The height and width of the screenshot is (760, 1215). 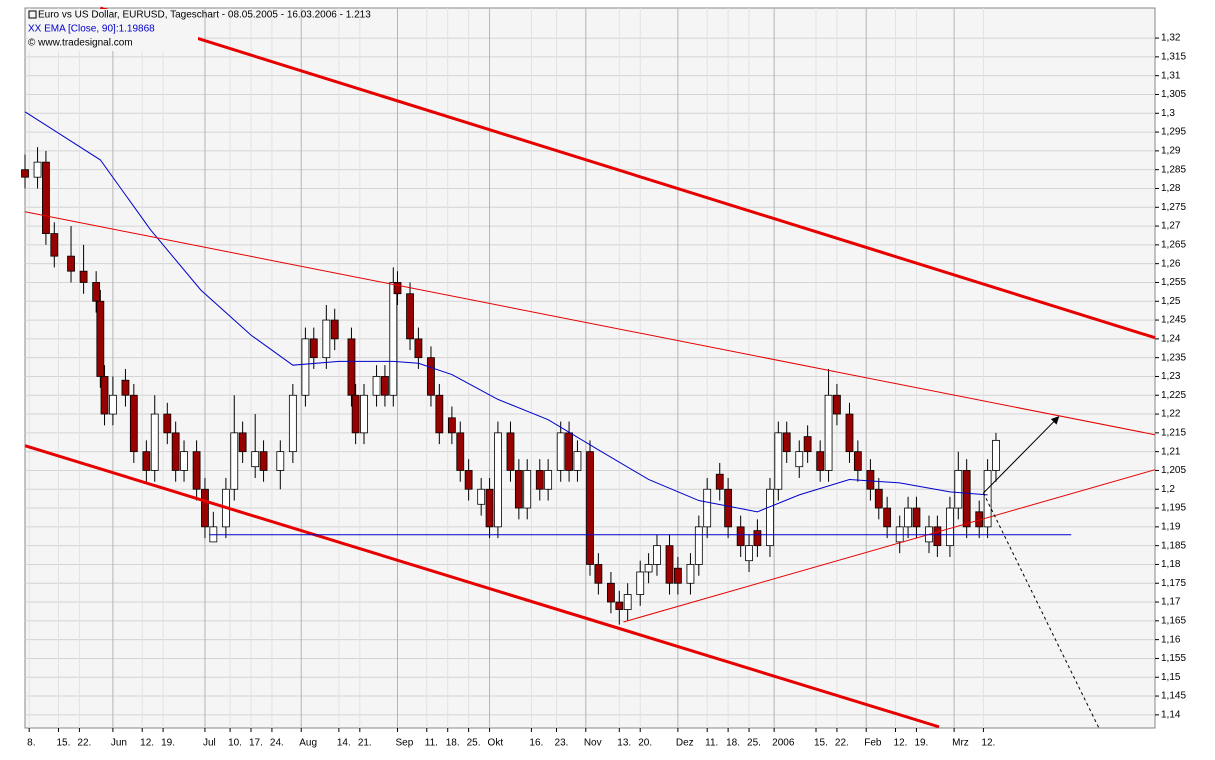 What do you see at coordinates (1171, 639) in the screenshot?
I see `y-tick-label: 1,16` at bounding box center [1171, 639].